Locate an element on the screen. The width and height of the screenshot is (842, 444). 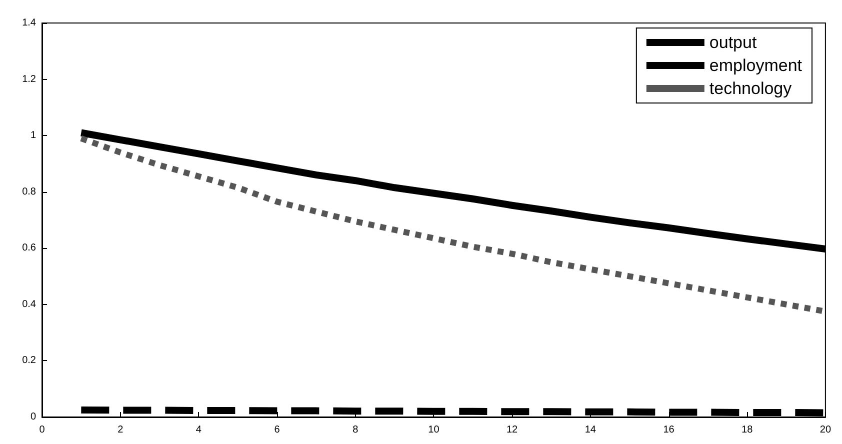
x-tick-label: 0 is located at coordinates (42, 430).